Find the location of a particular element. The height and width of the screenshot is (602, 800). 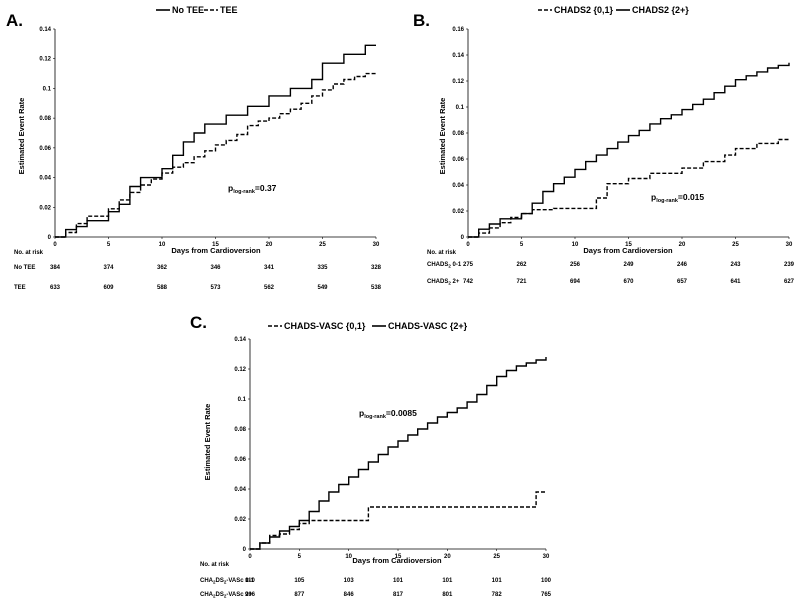

risk-count: 765 is located at coordinates (546, 595).